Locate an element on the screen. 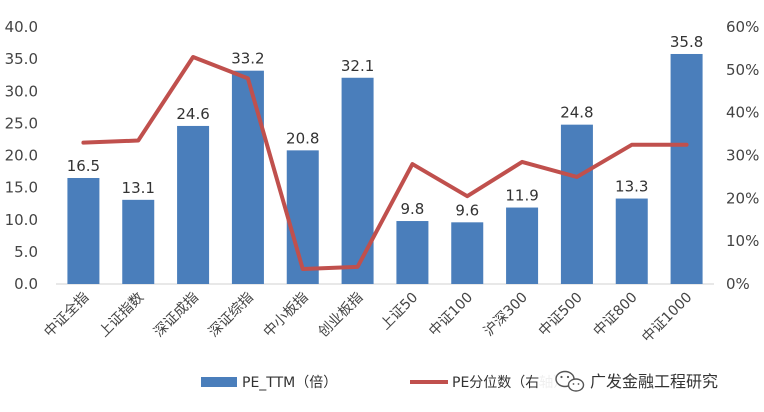  data-label: 24.6 is located at coordinates (192, 114).